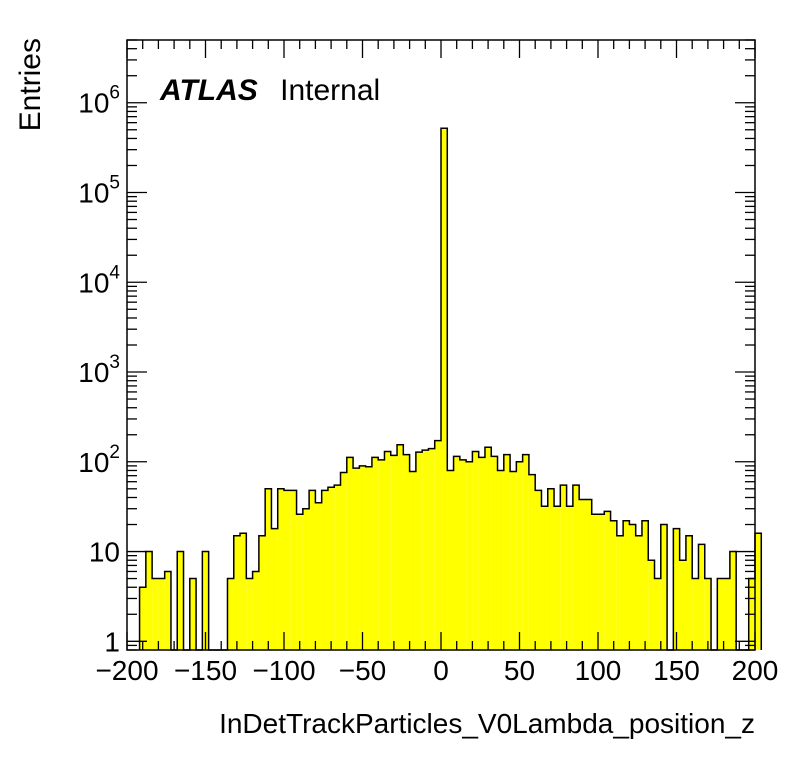 The height and width of the screenshot is (772, 796). I want to click on plot-title: ATLAS Internal, so click(269, 90).